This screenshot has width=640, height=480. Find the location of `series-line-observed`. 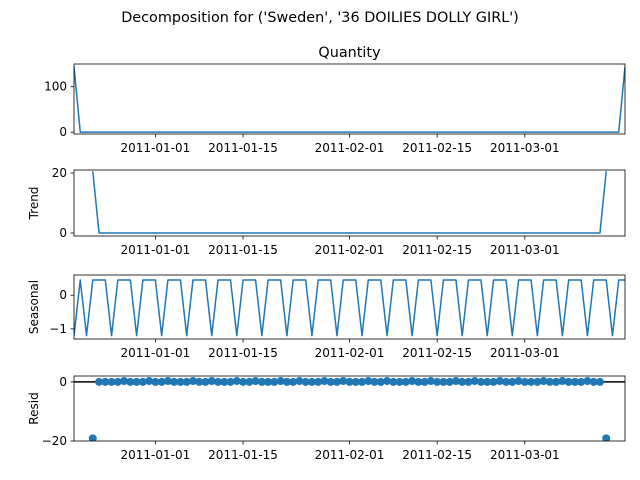

series-line-observed is located at coordinates (349, 99).